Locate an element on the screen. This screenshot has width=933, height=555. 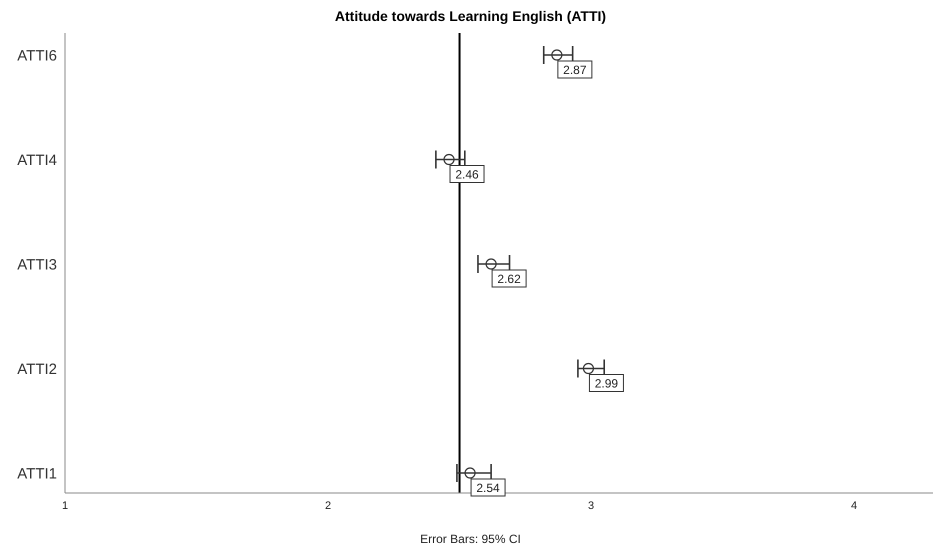
data-label: 2.99 is located at coordinates (606, 383).